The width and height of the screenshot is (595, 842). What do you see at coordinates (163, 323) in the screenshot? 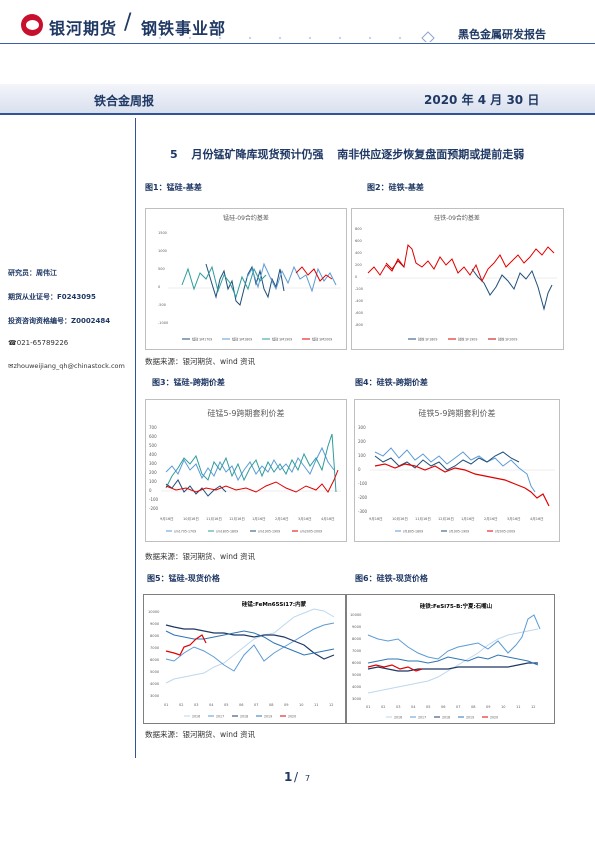
I see `chart-1-ytick: -1000` at bounding box center [163, 323].